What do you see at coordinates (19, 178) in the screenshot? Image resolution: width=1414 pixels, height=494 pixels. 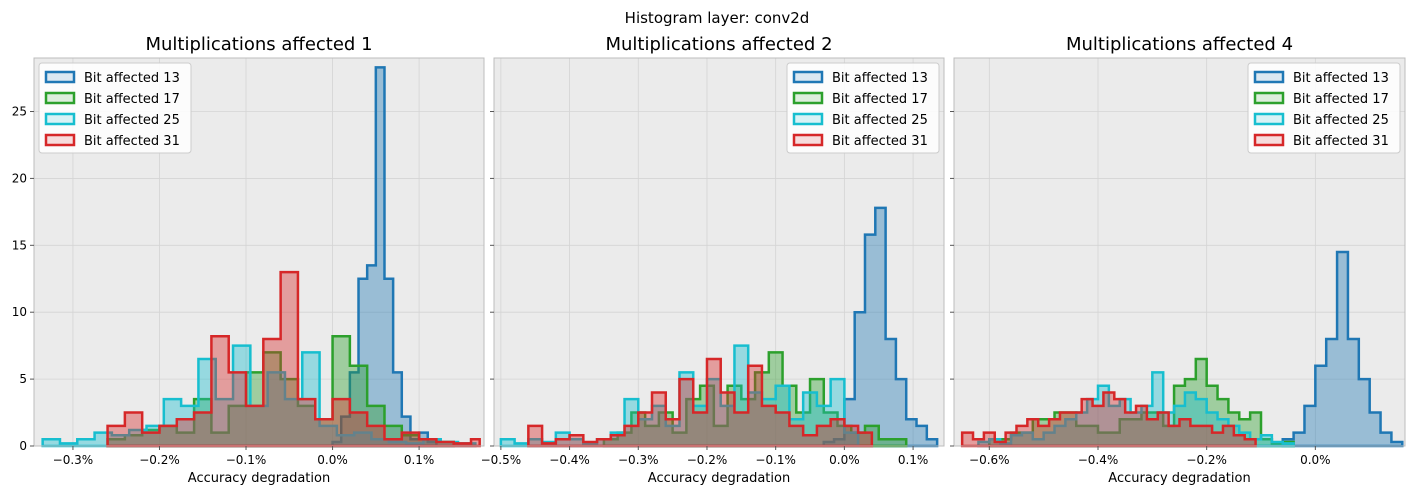 I see `y-tick-label: 20` at bounding box center [19, 178].